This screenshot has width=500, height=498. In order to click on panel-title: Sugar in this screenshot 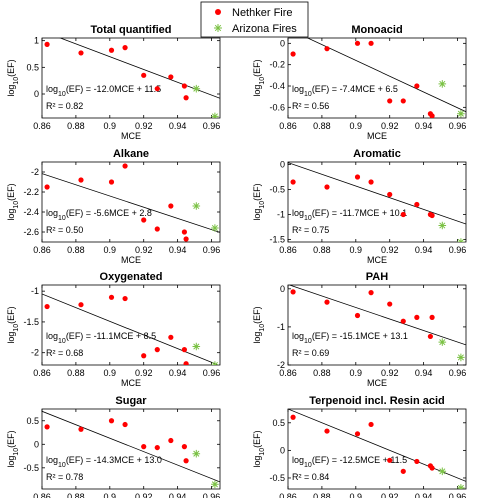, I will do `click(131, 401)`.